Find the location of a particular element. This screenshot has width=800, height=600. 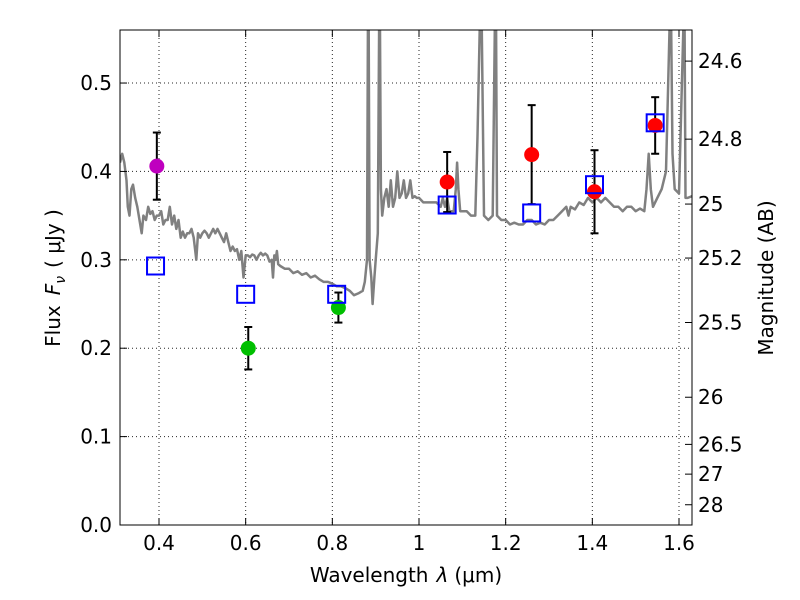

x-tick-label: 0.4 is located at coordinates (159, 543).